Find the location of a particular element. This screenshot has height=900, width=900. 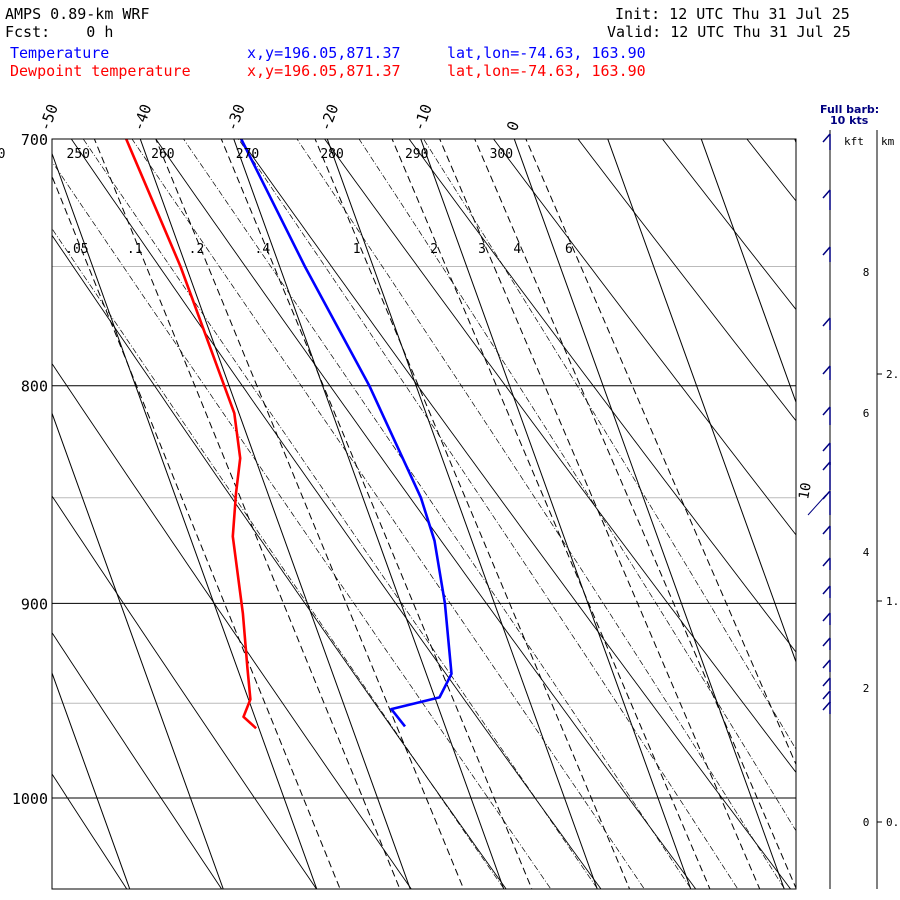

kft-tick-label: 0 is located at coordinates (866, 822).